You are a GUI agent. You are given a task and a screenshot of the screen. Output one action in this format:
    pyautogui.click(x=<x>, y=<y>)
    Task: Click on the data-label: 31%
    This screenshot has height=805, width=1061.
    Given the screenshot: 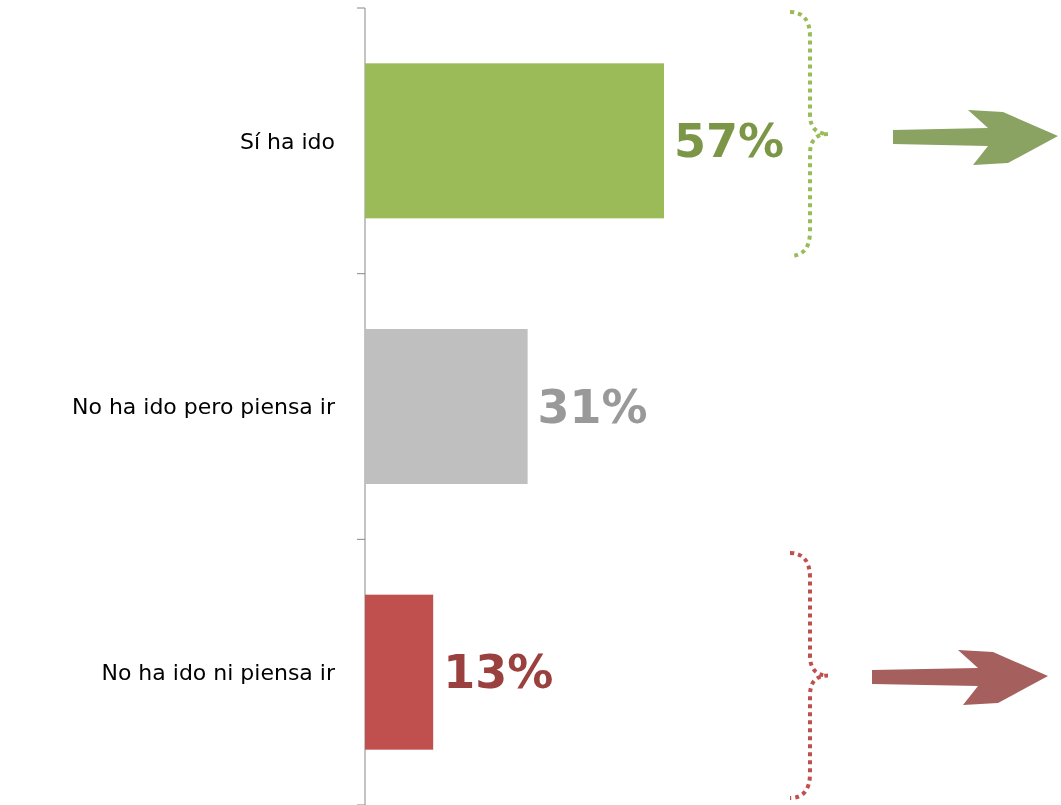 What is the action you would take?
    pyautogui.click(x=592, y=406)
    